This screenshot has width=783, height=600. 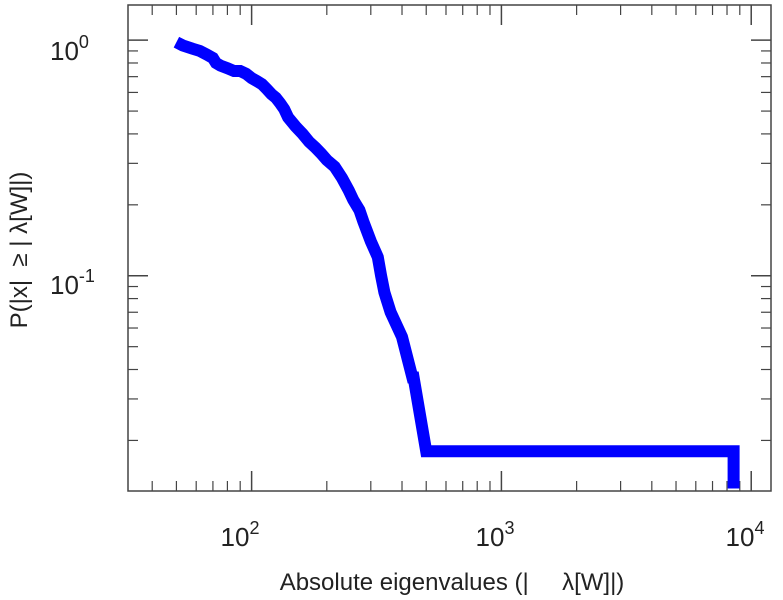 What do you see at coordinates (19, 250) in the screenshot?
I see `y-axis-label: P(|x| ≥ | λ[W]|)` at bounding box center [19, 250].